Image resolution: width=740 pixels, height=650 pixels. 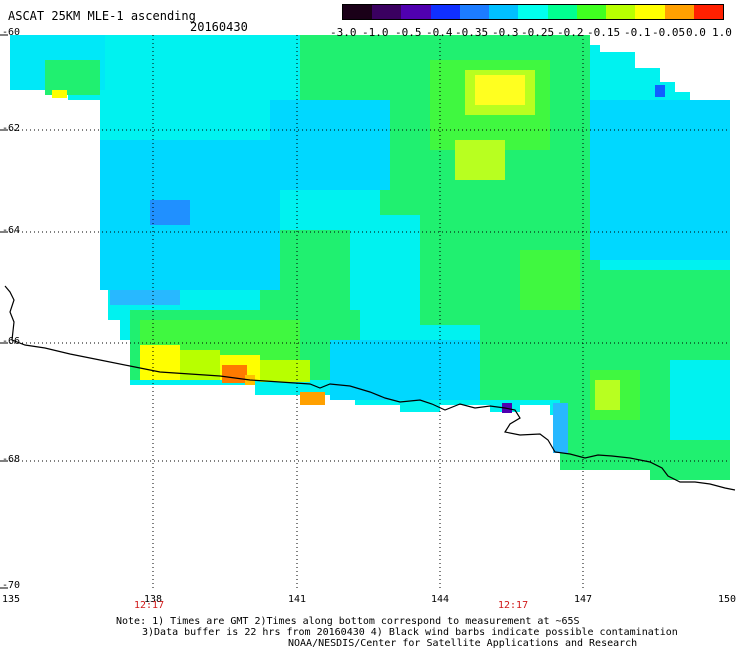 I want to click on colorbar-label: -0.4, so click(x=439, y=32).